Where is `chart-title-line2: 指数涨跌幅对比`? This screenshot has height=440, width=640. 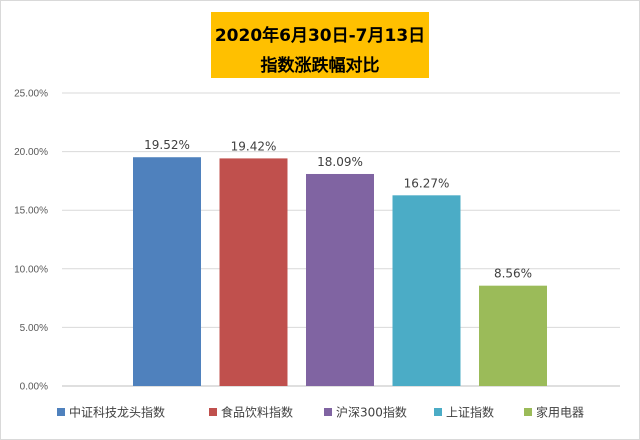 chart-title-line2: 指数涨跌幅对比 is located at coordinates (320, 66).